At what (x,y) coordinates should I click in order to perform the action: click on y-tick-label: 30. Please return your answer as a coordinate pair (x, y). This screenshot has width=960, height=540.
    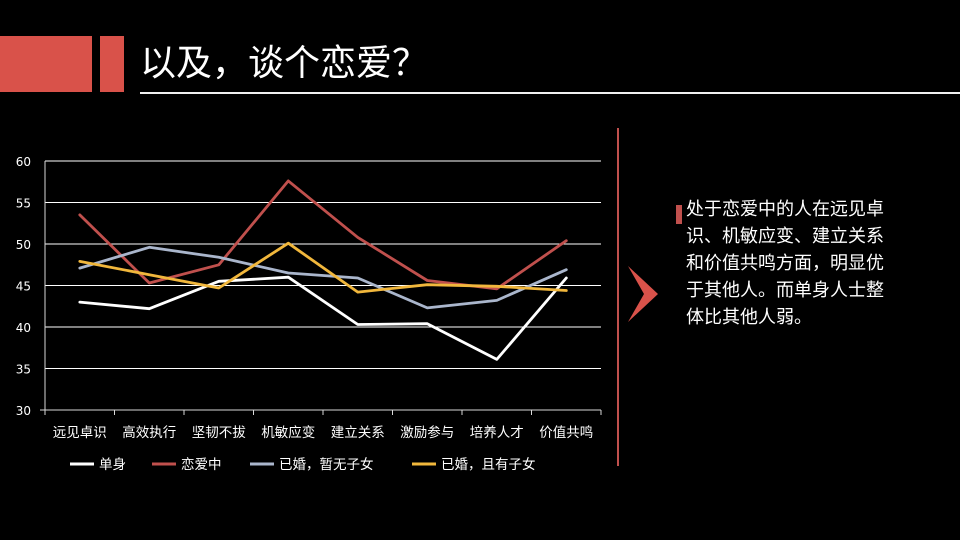
    Looking at the image, I should click on (23, 411).